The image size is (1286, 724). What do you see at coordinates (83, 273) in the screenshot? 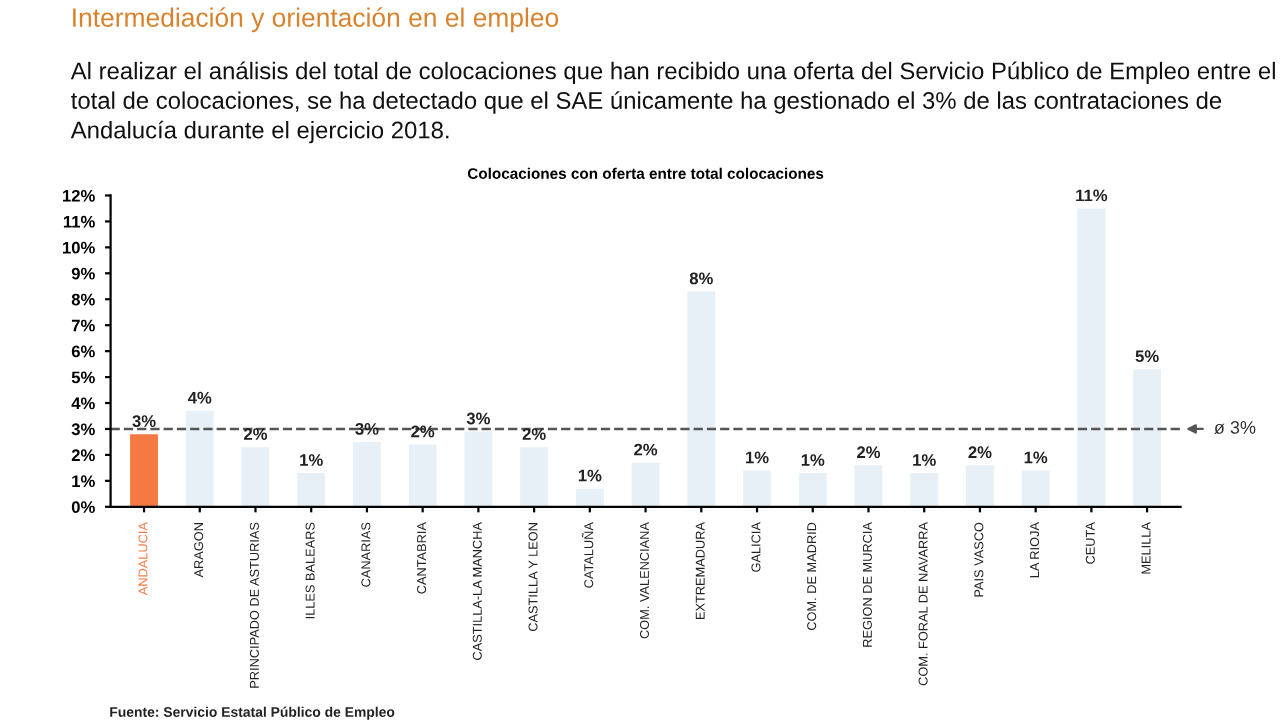
I see `y-tick-label: 9%` at bounding box center [83, 273].